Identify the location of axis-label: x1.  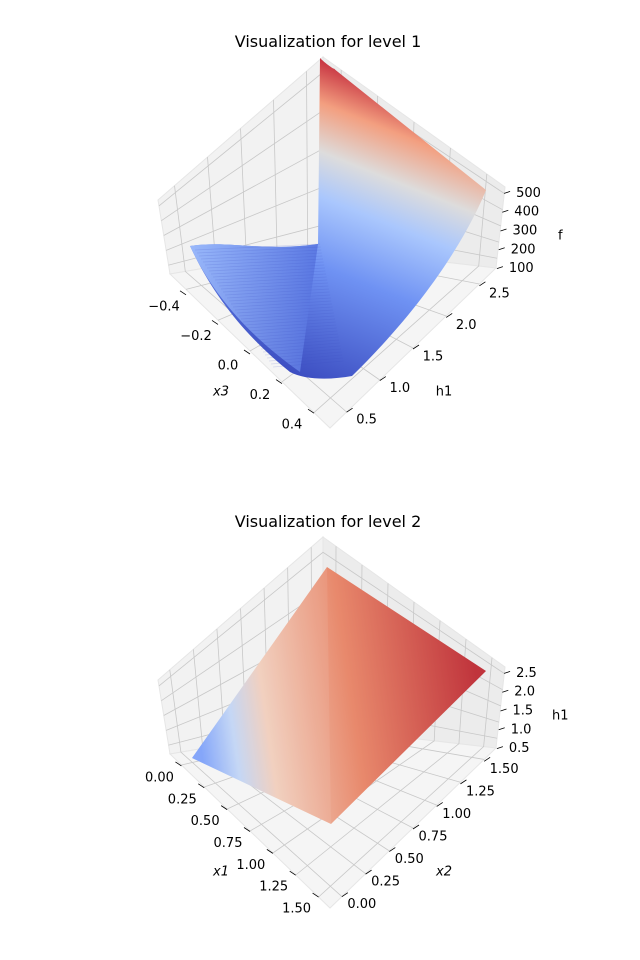
(220, 872).